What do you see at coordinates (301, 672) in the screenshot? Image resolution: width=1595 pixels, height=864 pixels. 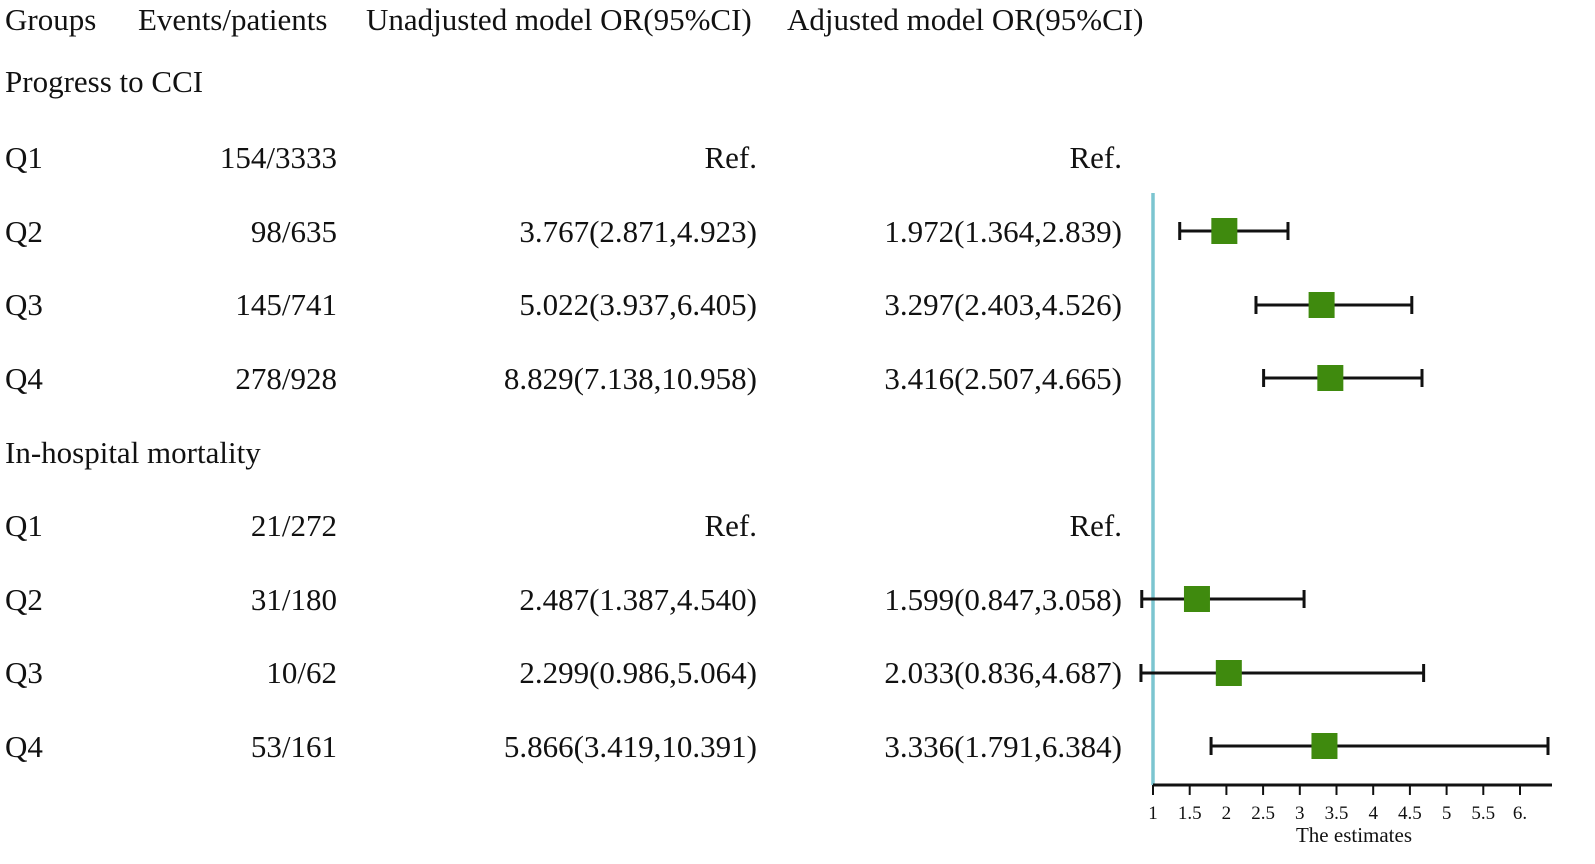 I see `row-events: 10/62` at bounding box center [301, 672].